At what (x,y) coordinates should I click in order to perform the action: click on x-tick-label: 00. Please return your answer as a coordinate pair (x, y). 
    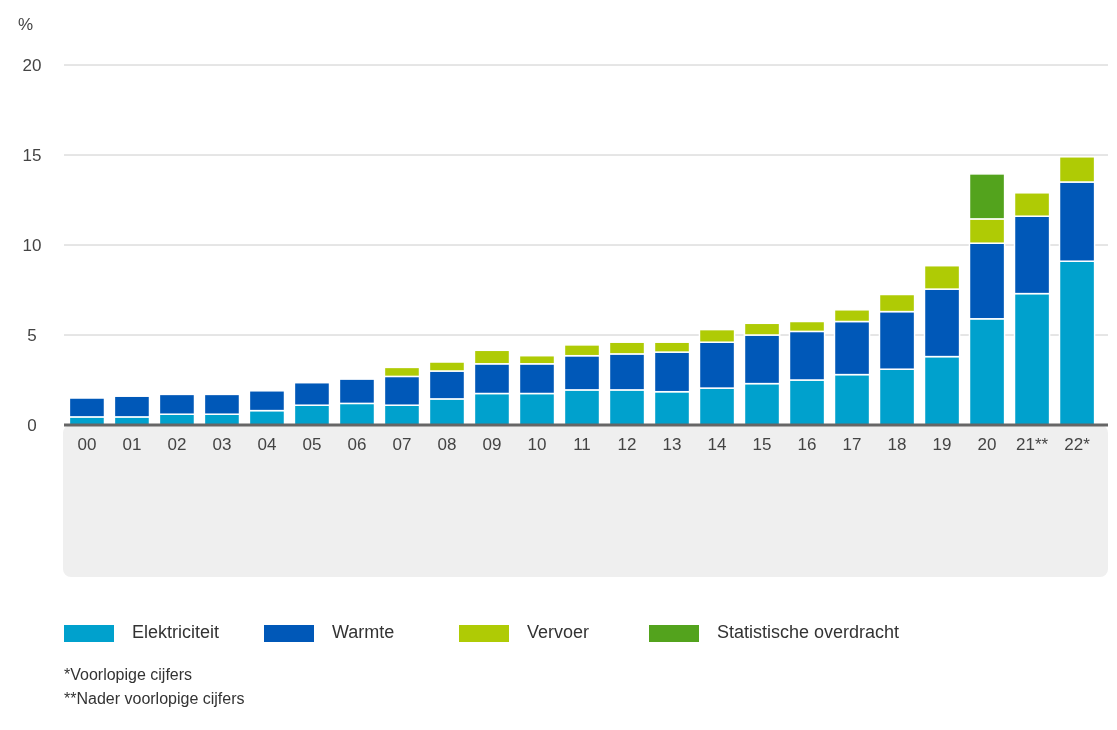
    Looking at the image, I should click on (87, 444).